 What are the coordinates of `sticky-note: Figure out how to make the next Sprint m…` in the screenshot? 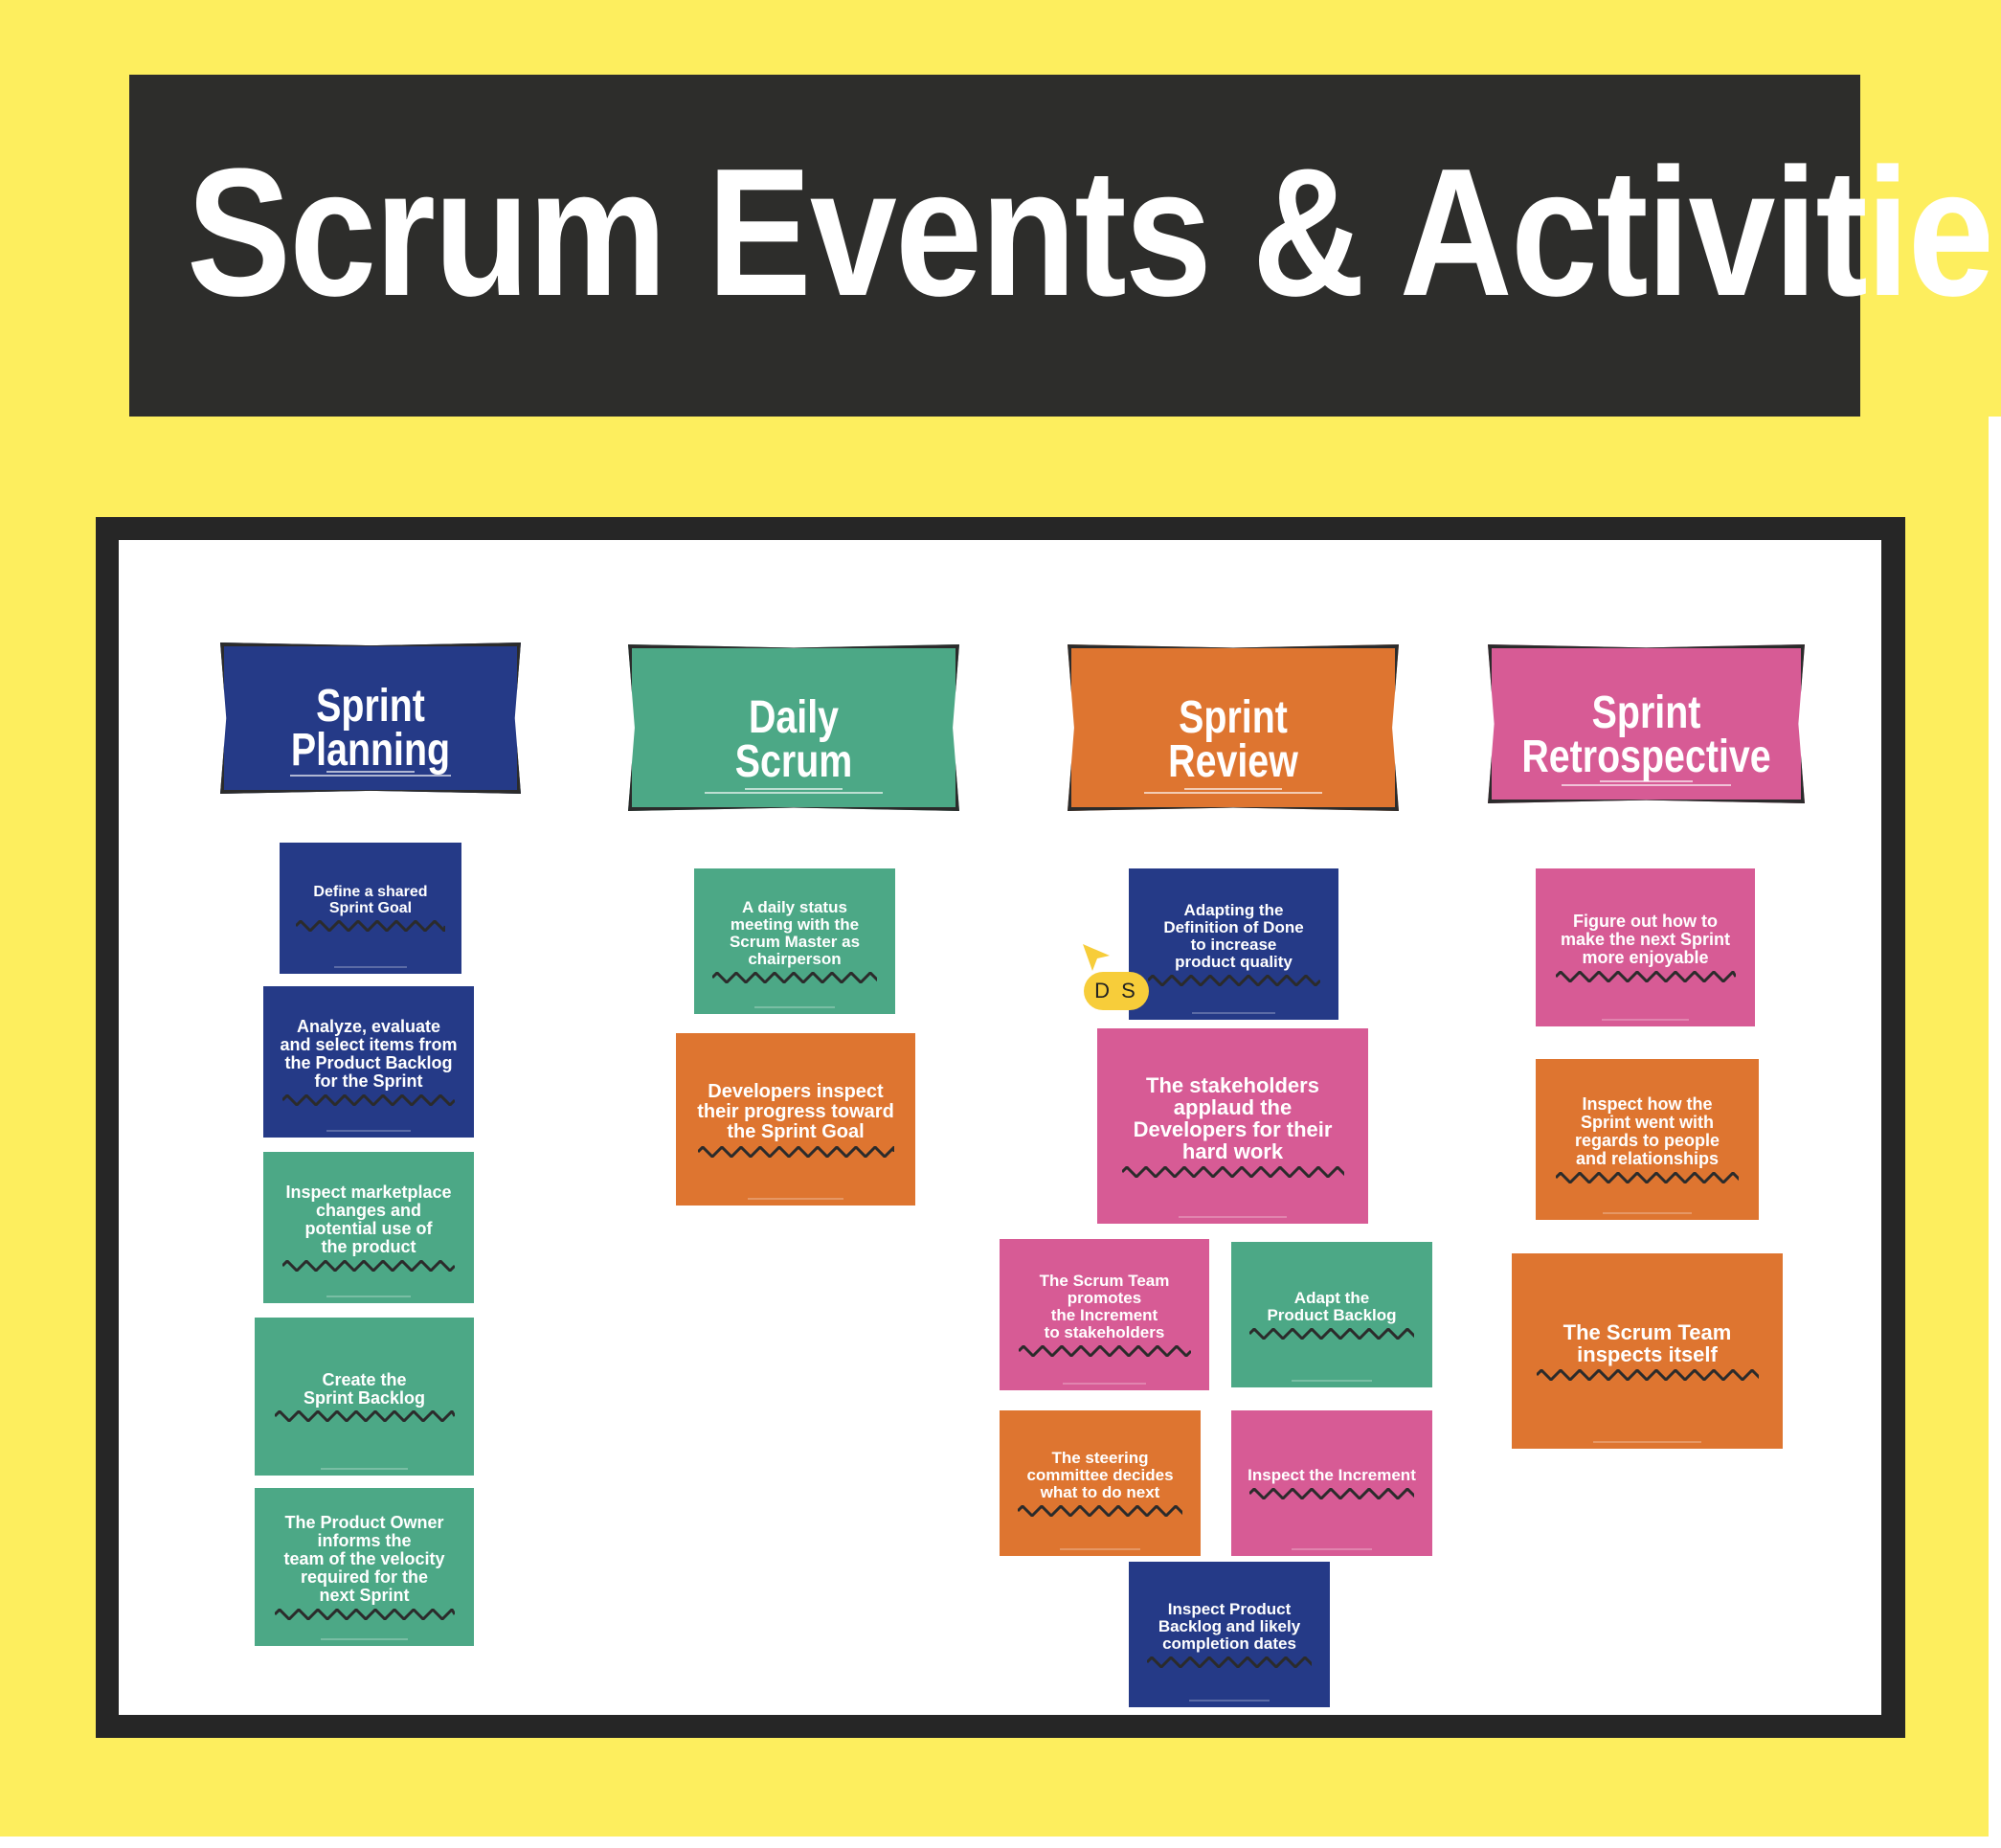 It's located at (1645, 947).